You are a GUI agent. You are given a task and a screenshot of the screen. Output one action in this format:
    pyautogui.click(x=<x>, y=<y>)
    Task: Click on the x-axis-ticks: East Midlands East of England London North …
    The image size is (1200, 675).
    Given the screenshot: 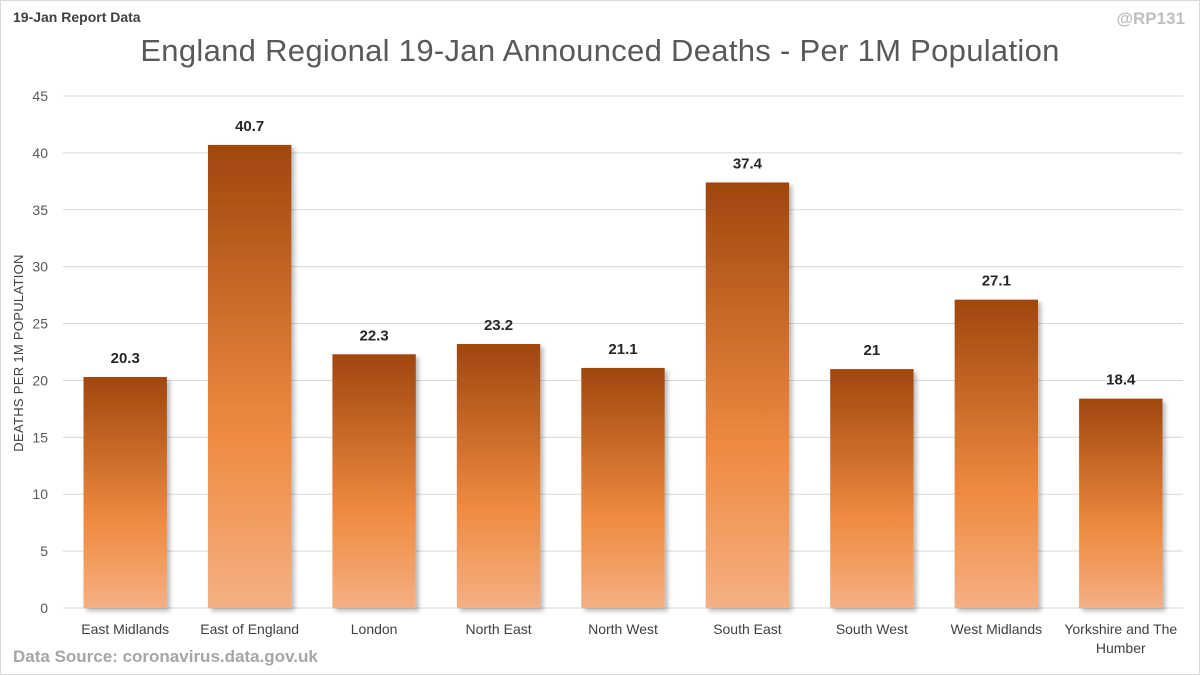 What is the action you would take?
    pyautogui.click(x=629, y=638)
    